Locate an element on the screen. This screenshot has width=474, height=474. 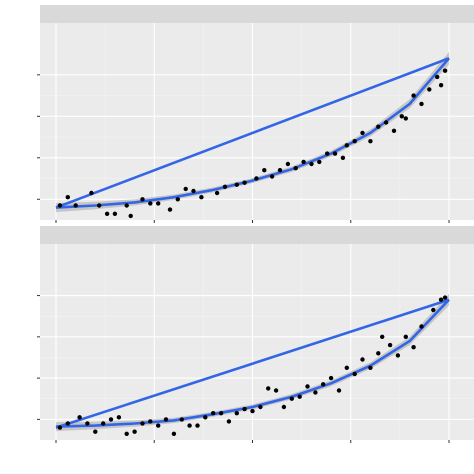
facet-strip-top is located at coordinates (257, 14).